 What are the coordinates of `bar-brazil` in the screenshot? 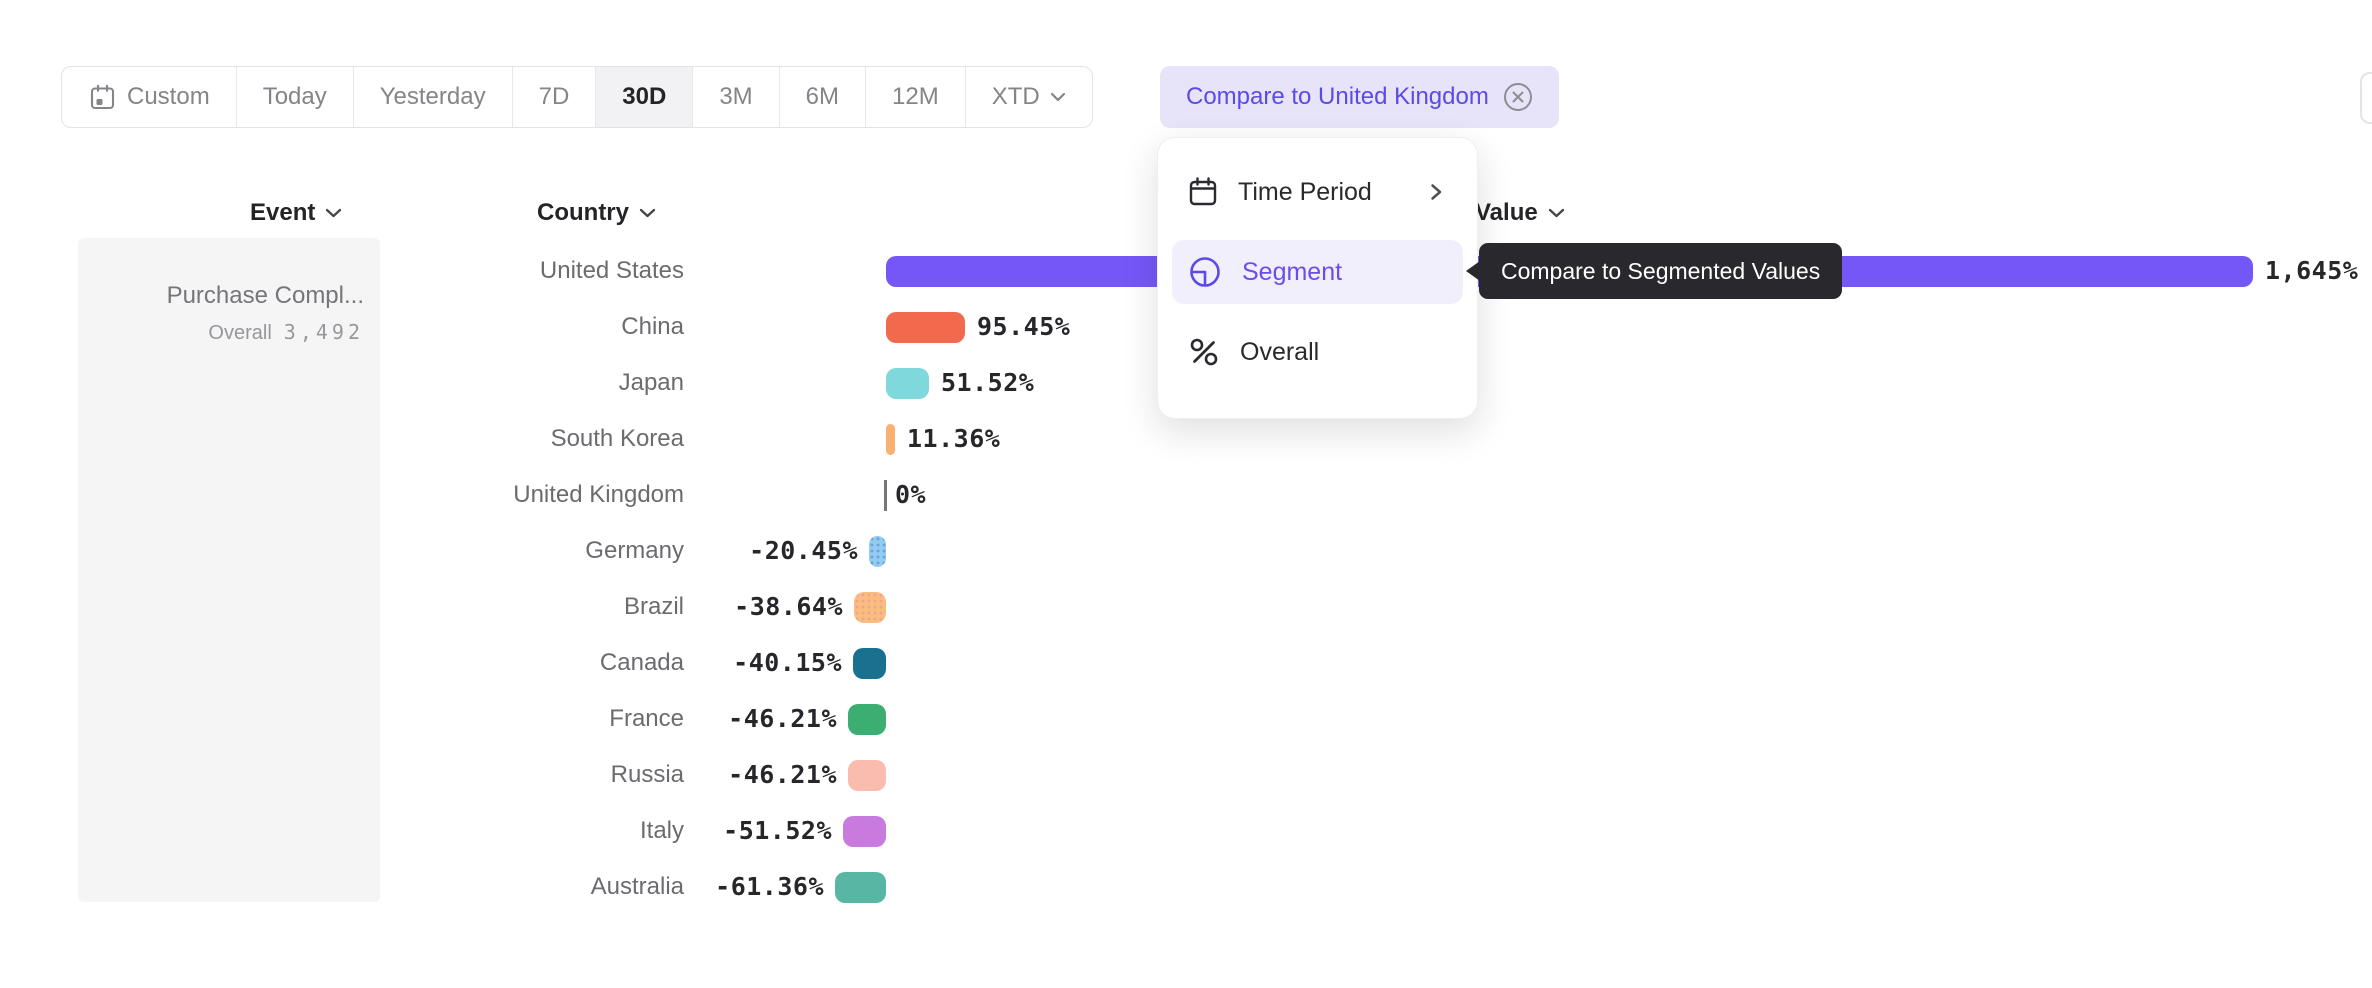 It's located at (870, 607).